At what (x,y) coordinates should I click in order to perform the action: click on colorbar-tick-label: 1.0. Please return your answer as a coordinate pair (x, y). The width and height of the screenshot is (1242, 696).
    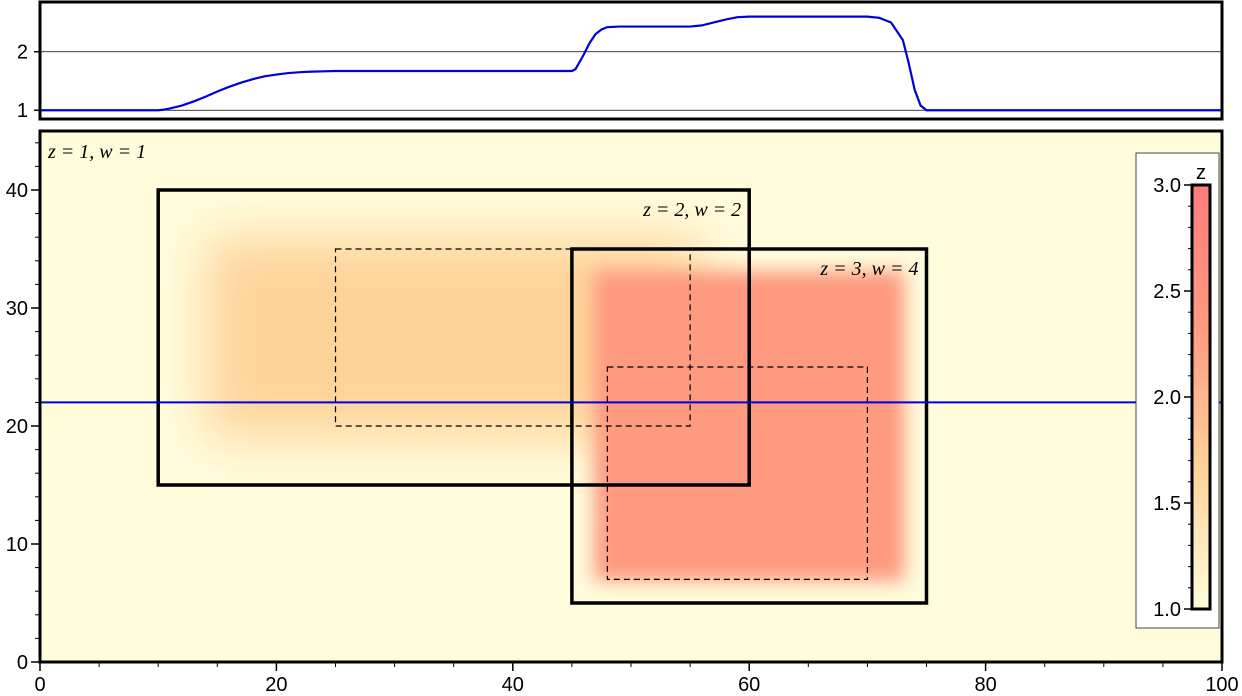
    Looking at the image, I should click on (1167, 610).